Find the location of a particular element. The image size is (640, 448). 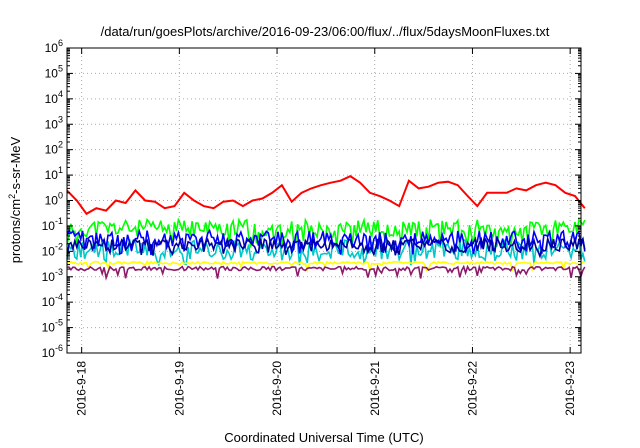

y-tick-label: 10⁵ is located at coordinates (54, 71).